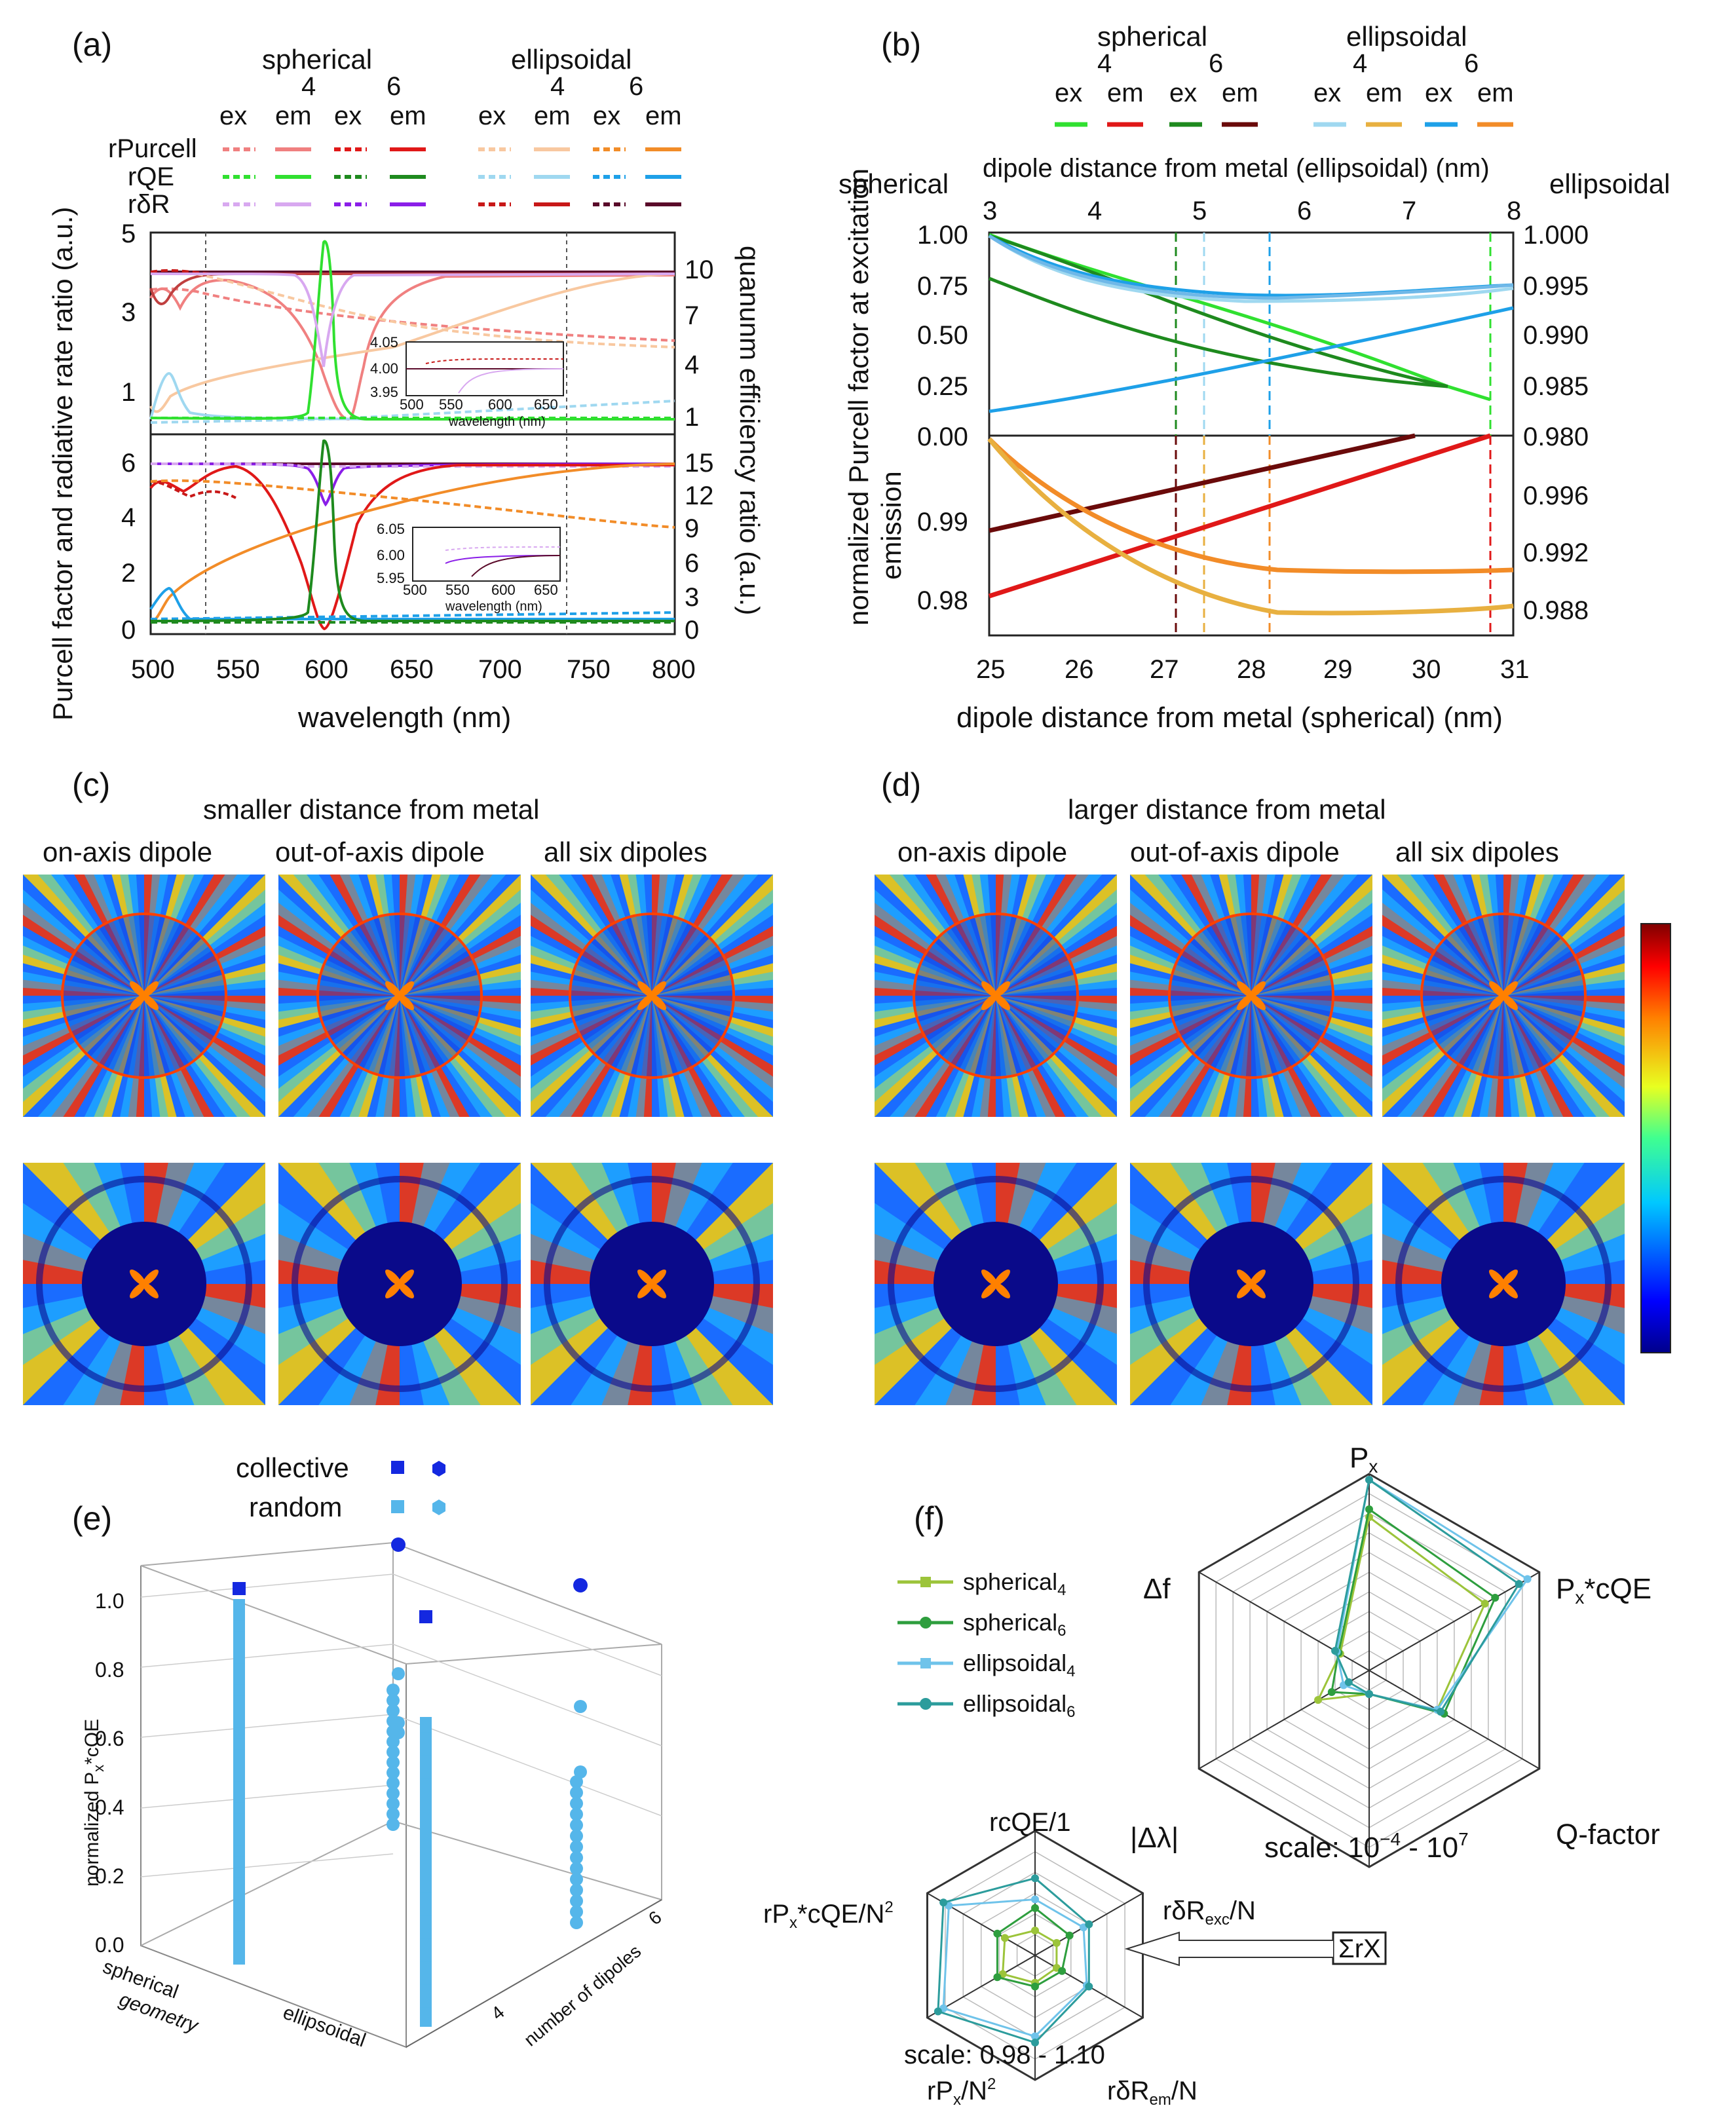  Describe the element at coordinates (295, 1507) in the screenshot. I see `panel-e-legend-random: random` at that location.